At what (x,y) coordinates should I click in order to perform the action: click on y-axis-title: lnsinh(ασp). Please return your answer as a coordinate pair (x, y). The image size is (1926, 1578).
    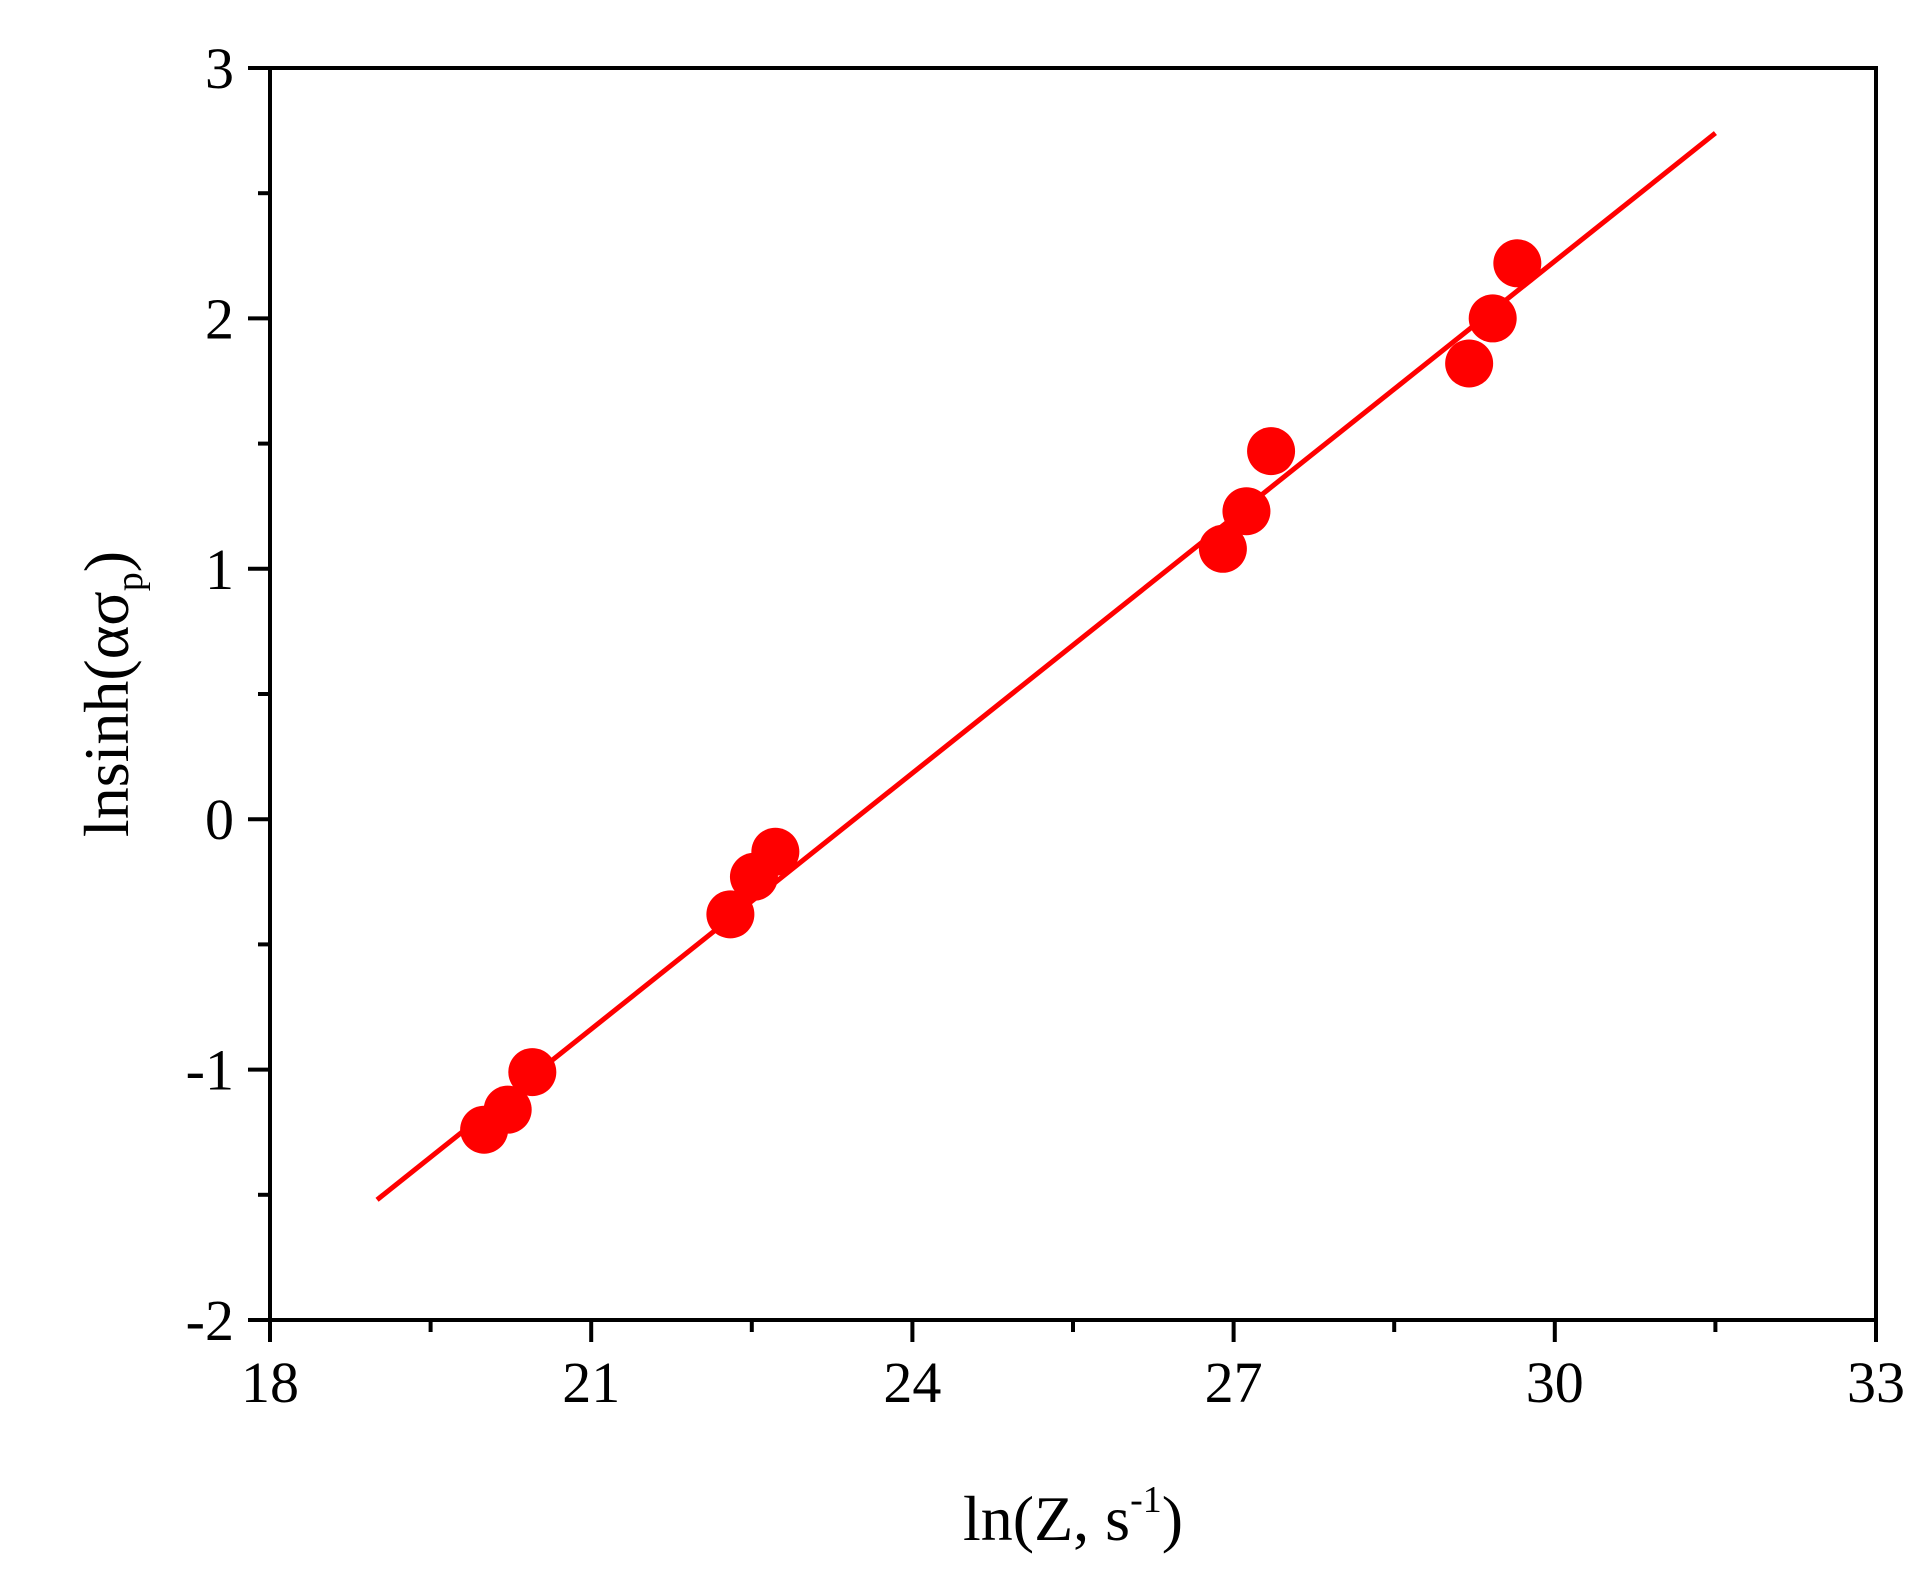
    Looking at the image, I should click on (111, 694).